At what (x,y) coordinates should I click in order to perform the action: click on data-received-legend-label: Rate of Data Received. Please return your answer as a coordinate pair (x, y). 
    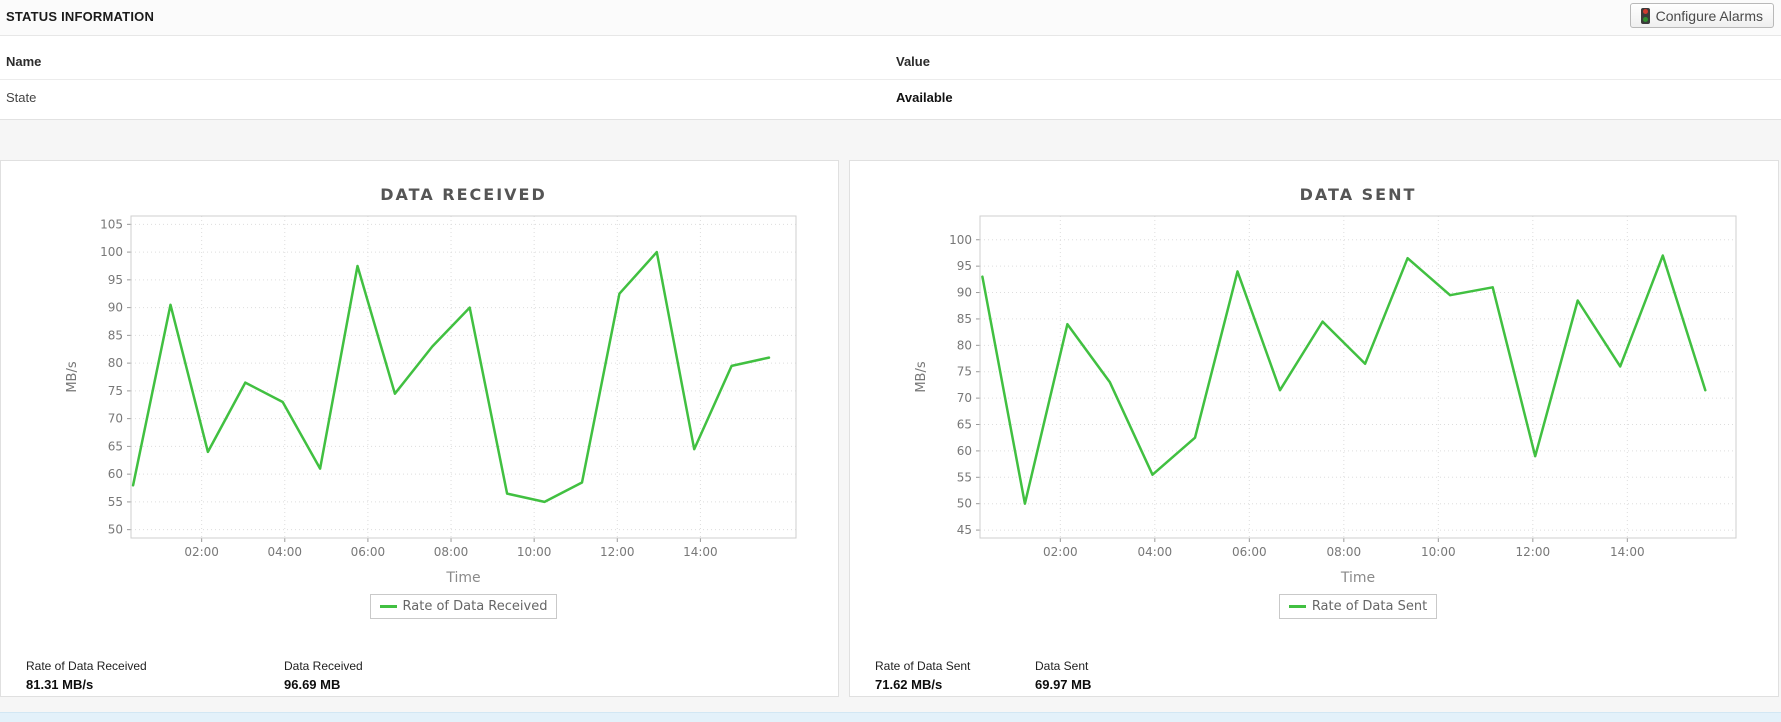
    Looking at the image, I should click on (475, 606).